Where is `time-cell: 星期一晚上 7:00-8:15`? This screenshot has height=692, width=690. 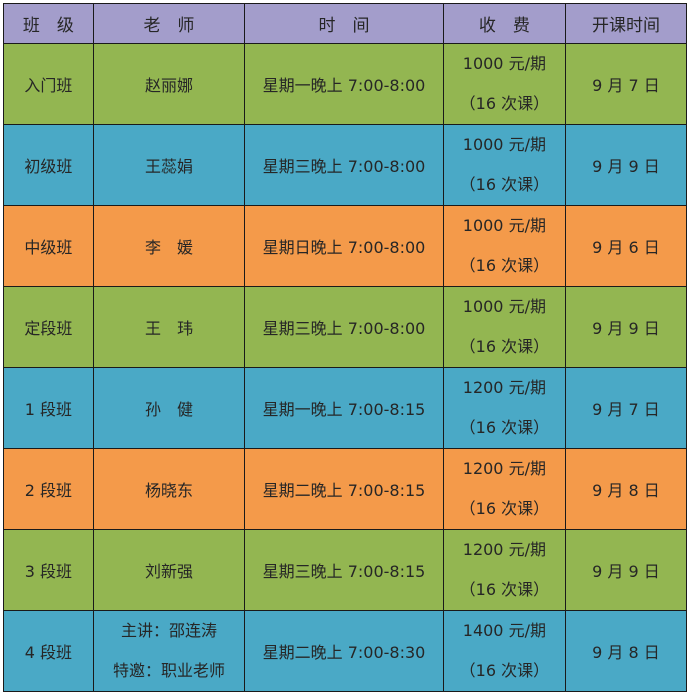 time-cell: 星期一晚上 7:00-8:15 is located at coordinates (344, 408).